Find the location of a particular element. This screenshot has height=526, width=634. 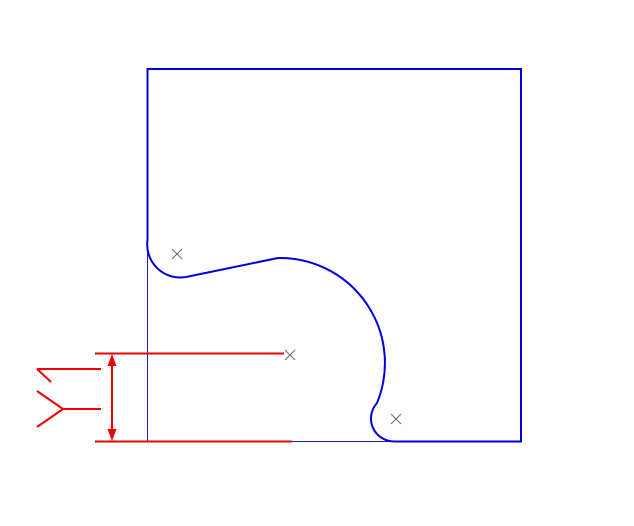

fork-symbol-icon is located at coordinates (68, 398).